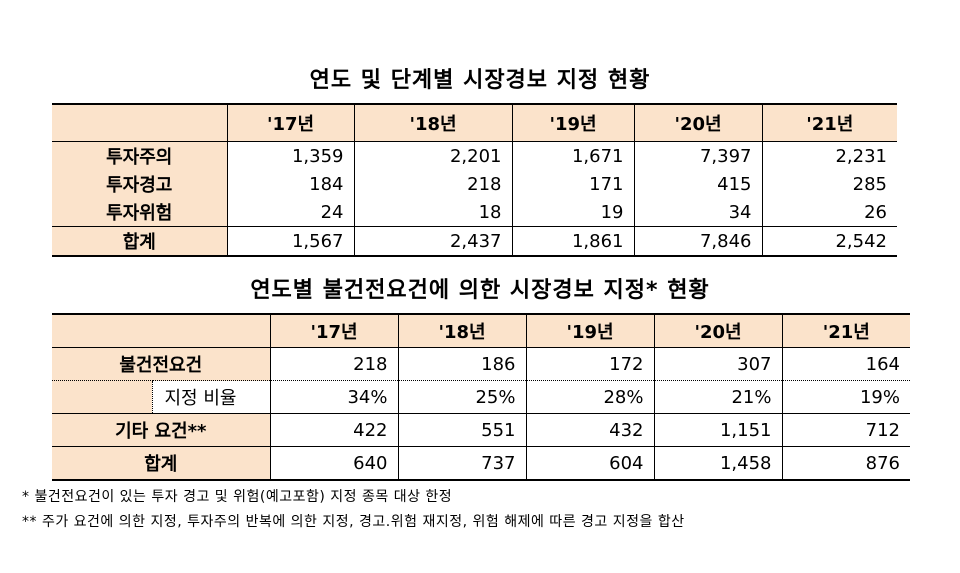  Describe the element at coordinates (829, 155) in the screenshot. I see `value-cell: 2,231` at that location.